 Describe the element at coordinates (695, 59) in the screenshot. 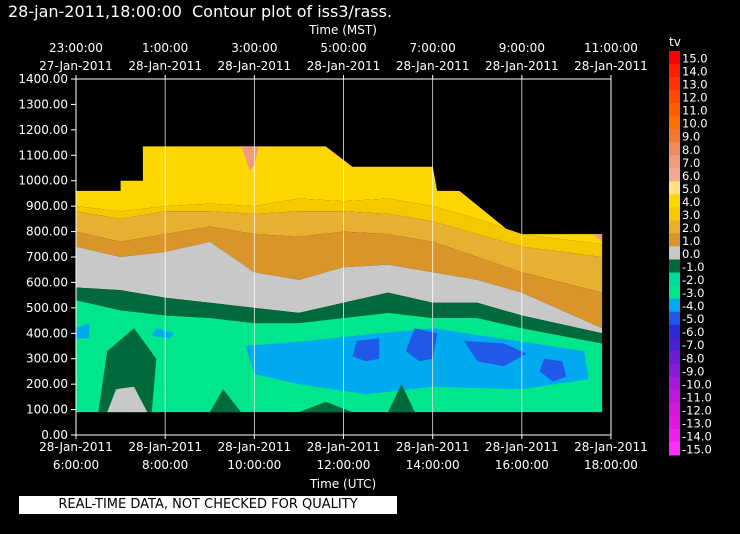

I see `colorbar-level-label: 15.0` at that location.